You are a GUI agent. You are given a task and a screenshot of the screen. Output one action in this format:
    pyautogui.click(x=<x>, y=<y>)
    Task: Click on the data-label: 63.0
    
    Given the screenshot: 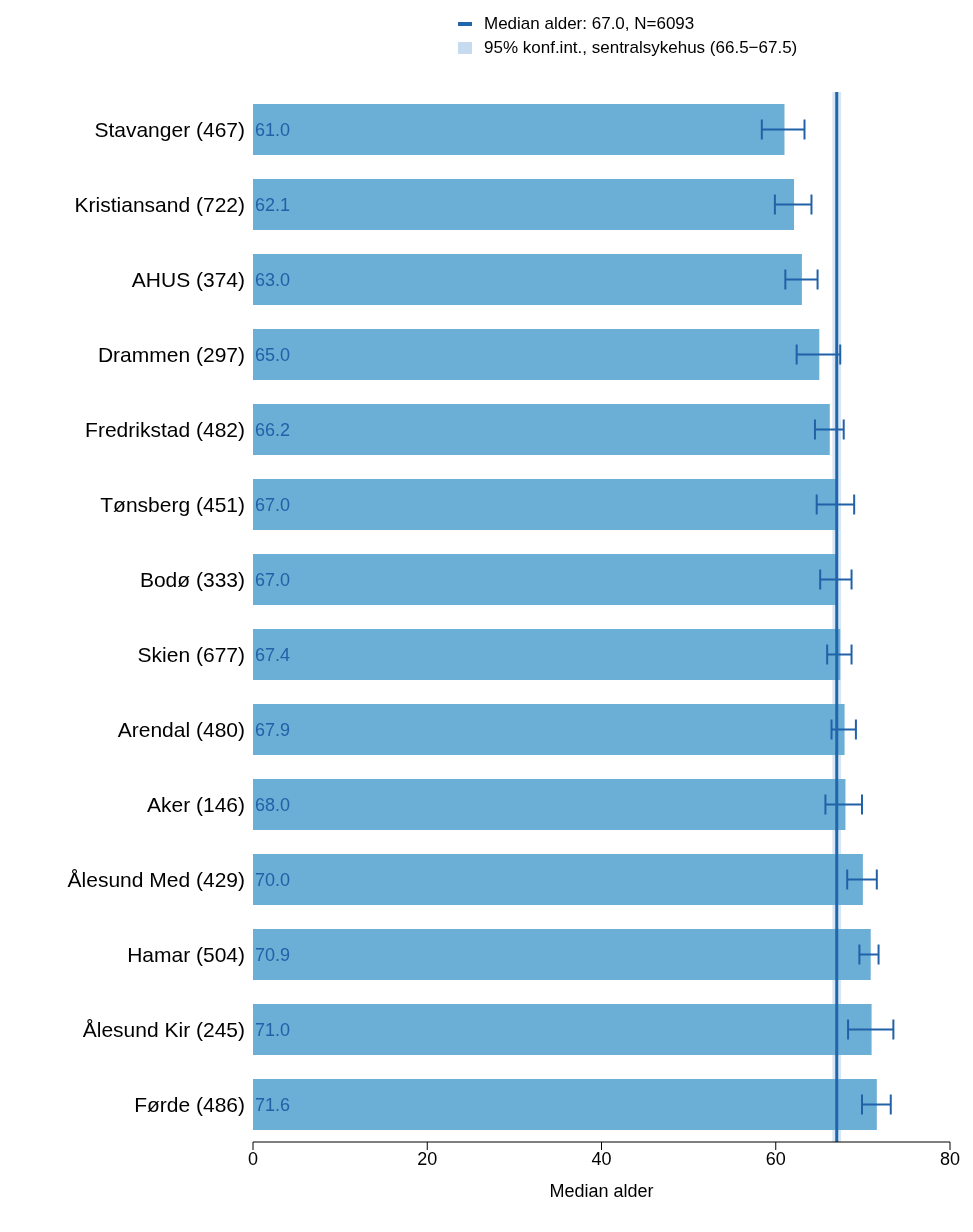 What is the action you would take?
    pyautogui.click(x=273, y=279)
    